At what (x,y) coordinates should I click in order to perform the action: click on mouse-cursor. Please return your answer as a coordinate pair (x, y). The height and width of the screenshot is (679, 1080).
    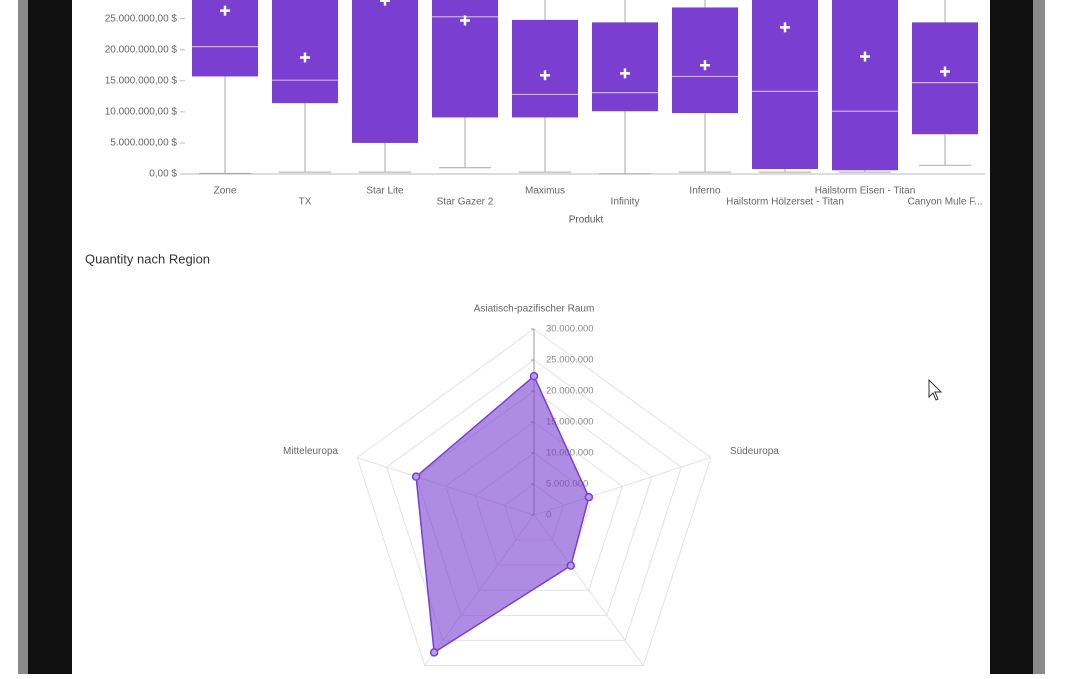
    Looking at the image, I should click on (935, 389).